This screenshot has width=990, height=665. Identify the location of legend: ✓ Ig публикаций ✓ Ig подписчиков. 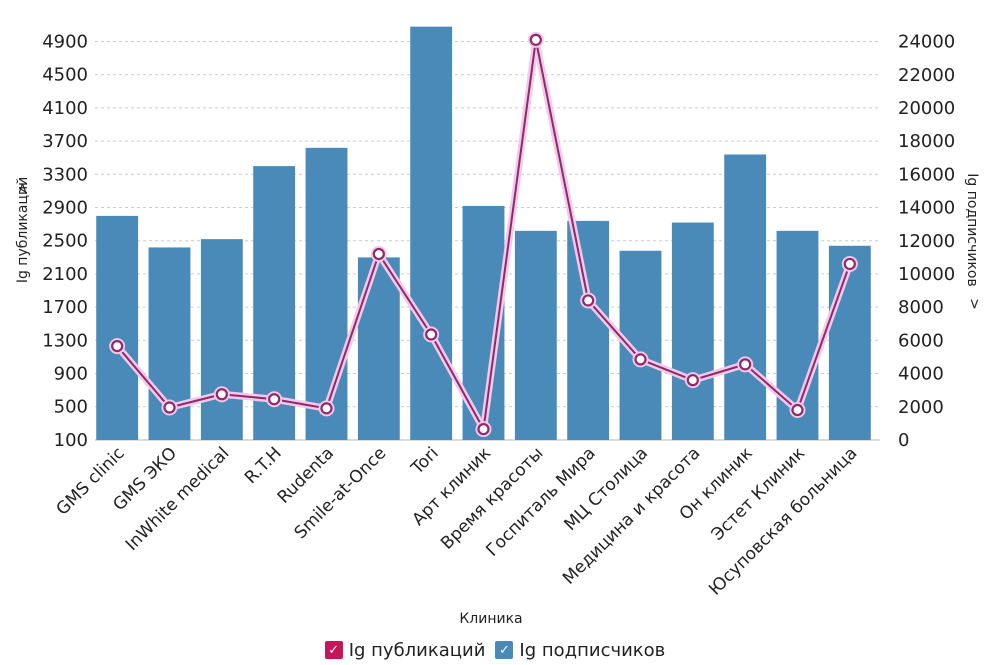
(495, 650).